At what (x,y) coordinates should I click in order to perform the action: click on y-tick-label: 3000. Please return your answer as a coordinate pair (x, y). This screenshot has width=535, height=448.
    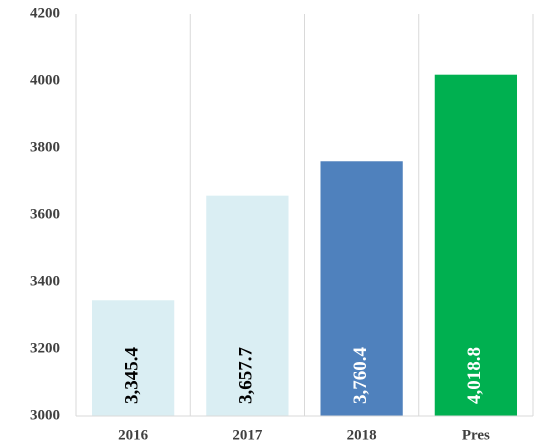
    Looking at the image, I should click on (45, 415).